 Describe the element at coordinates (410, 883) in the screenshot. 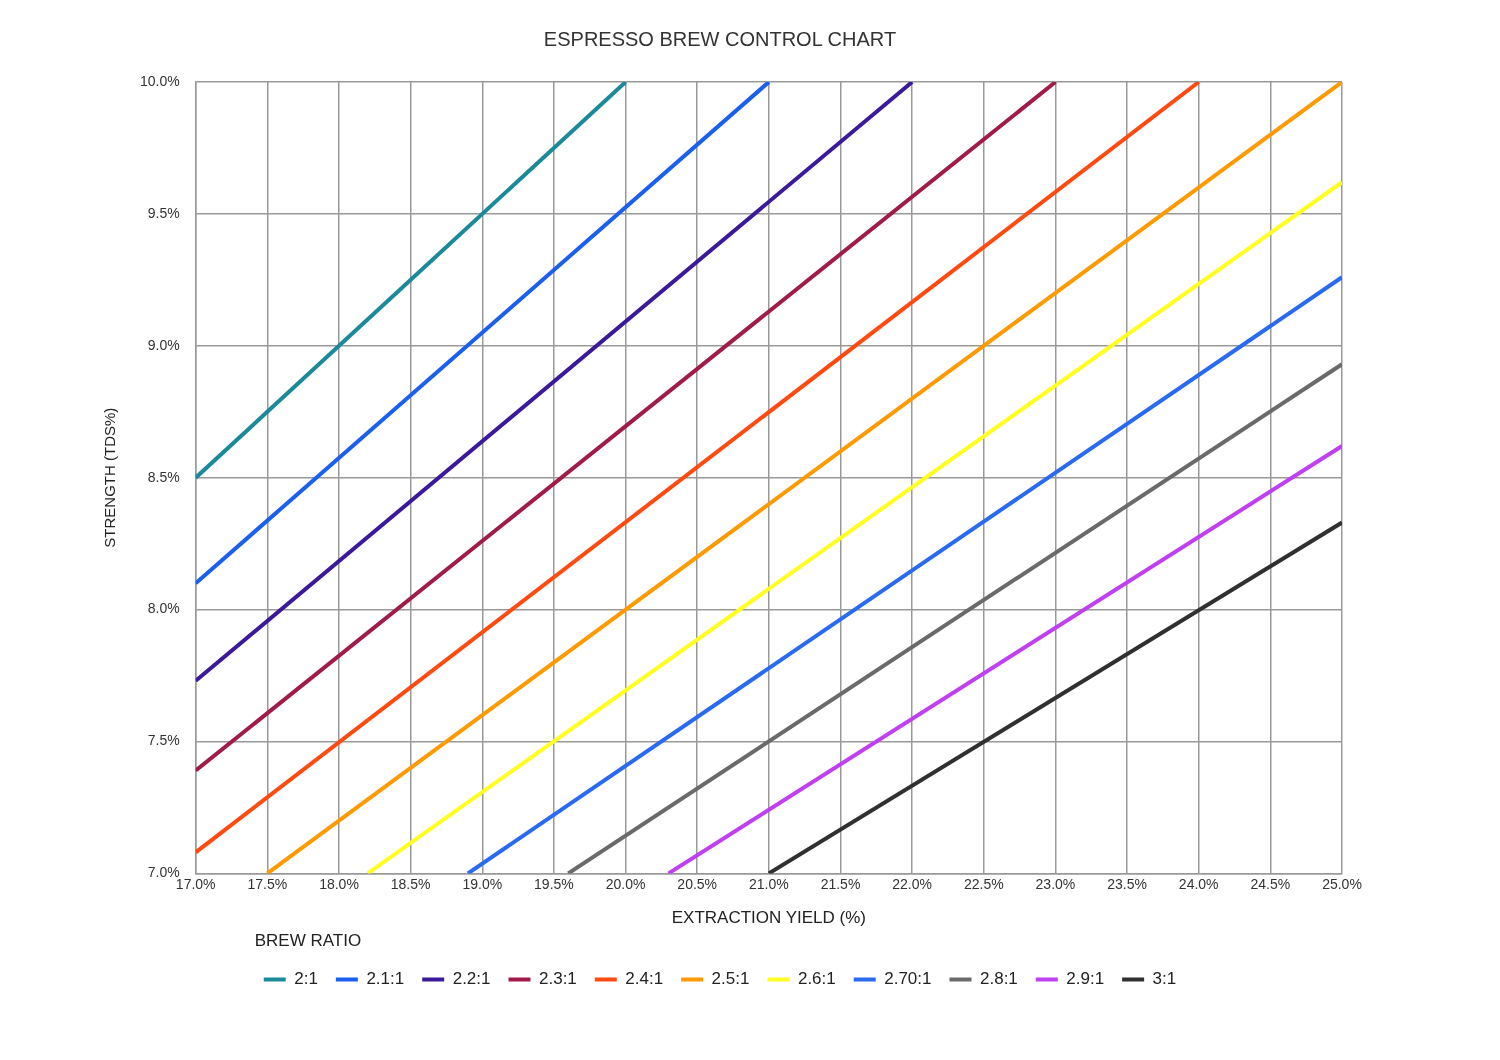

I see `x-tick-label: 18.5%` at that location.